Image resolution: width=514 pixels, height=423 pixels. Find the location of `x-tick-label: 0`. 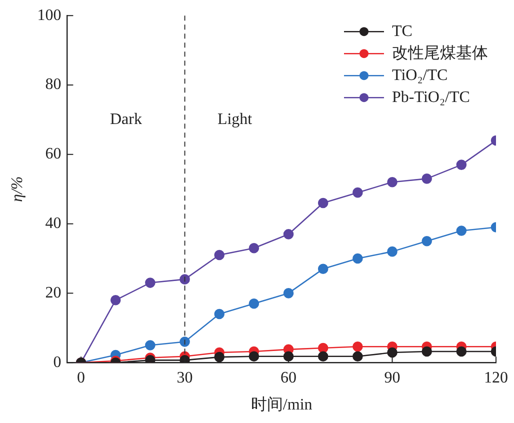

x-tick-label: 0 is located at coordinates (81, 377).